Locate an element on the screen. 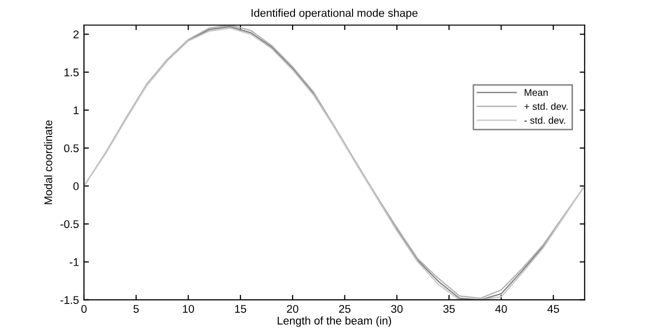  y-tick-label: 1.5 is located at coordinates (71, 72).